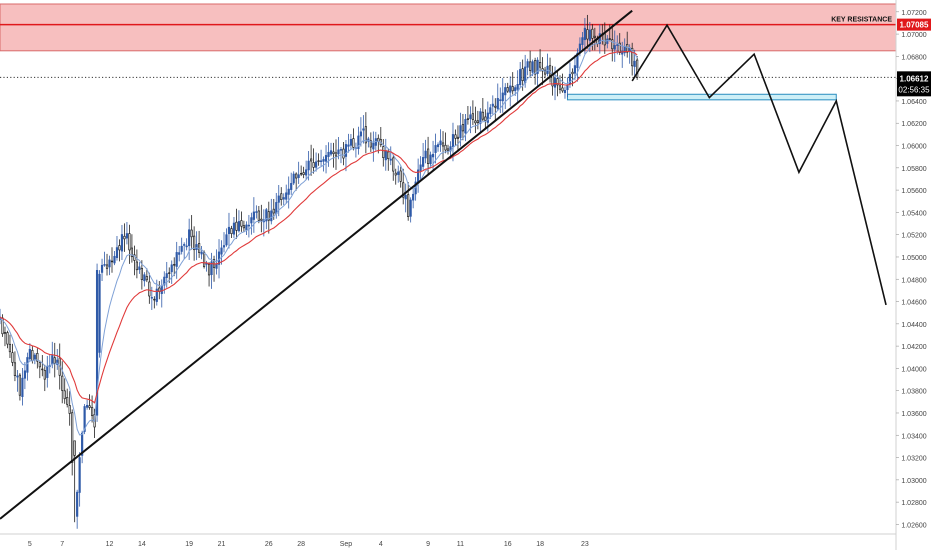 The width and height of the screenshot is (932, 555). What do you see at coordinates (222, 544) in the screenshot?
I see `time-axis-label: 21` at bounding box center [222, 544].